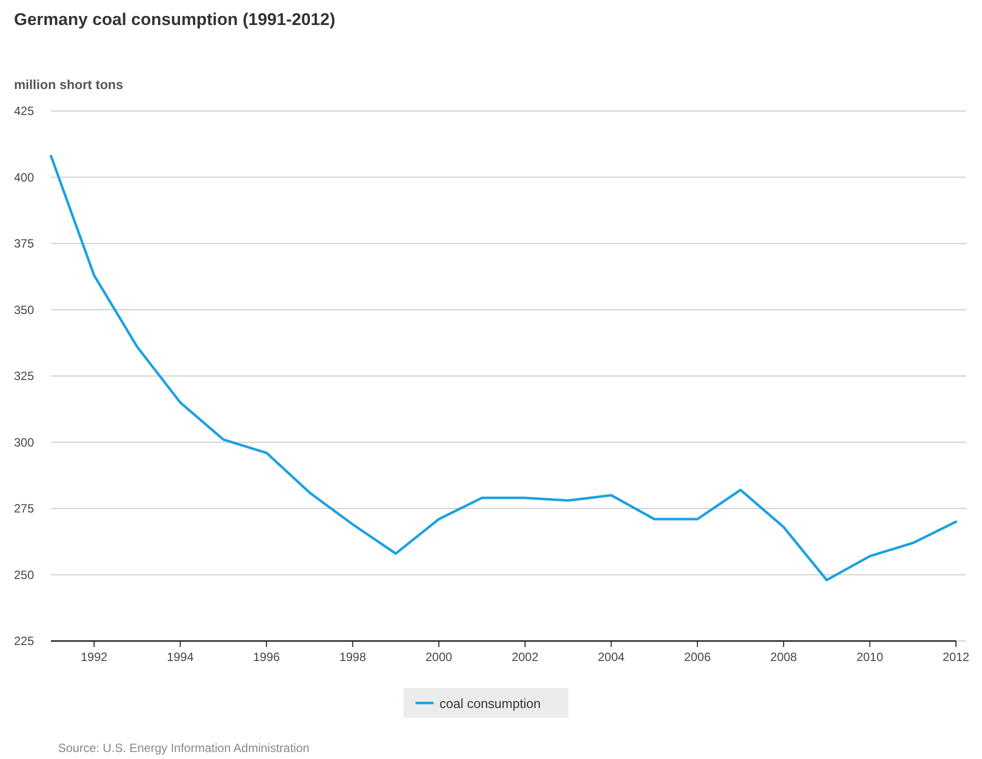 Image resolution: width=982 pixels, height=759 pixels. What do you see at coordinates (24, 111) in the screenshot?
I see `y-tick-label: 425` at bounding box center [24, 111].